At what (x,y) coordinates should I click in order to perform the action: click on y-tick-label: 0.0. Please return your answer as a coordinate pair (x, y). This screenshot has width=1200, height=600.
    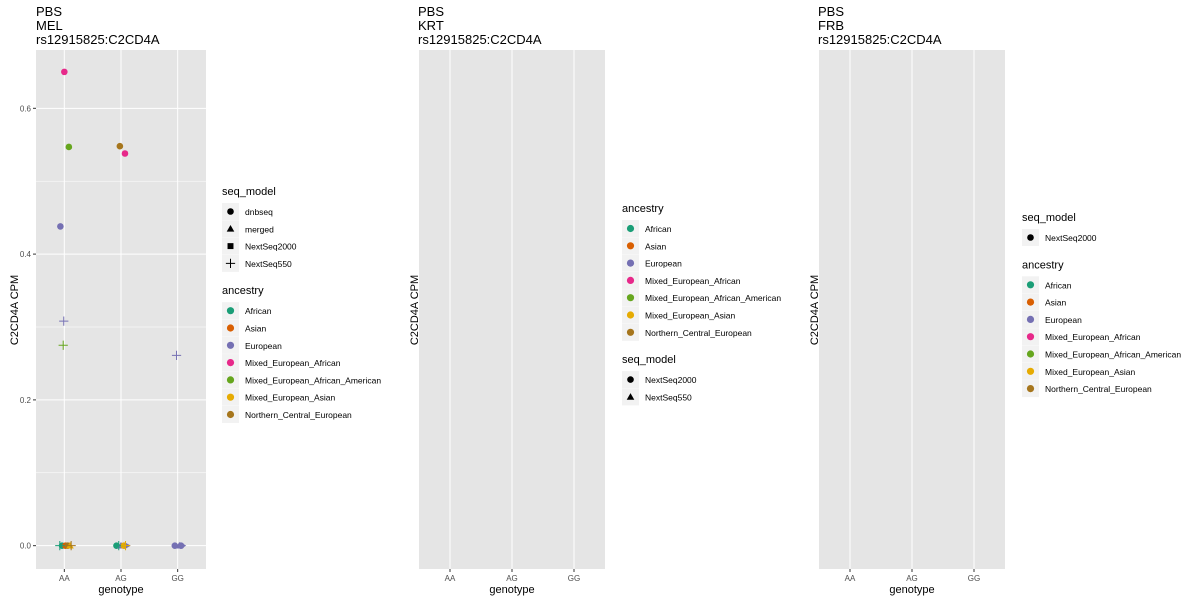
    Looking at the image, I should click on (26, 546).